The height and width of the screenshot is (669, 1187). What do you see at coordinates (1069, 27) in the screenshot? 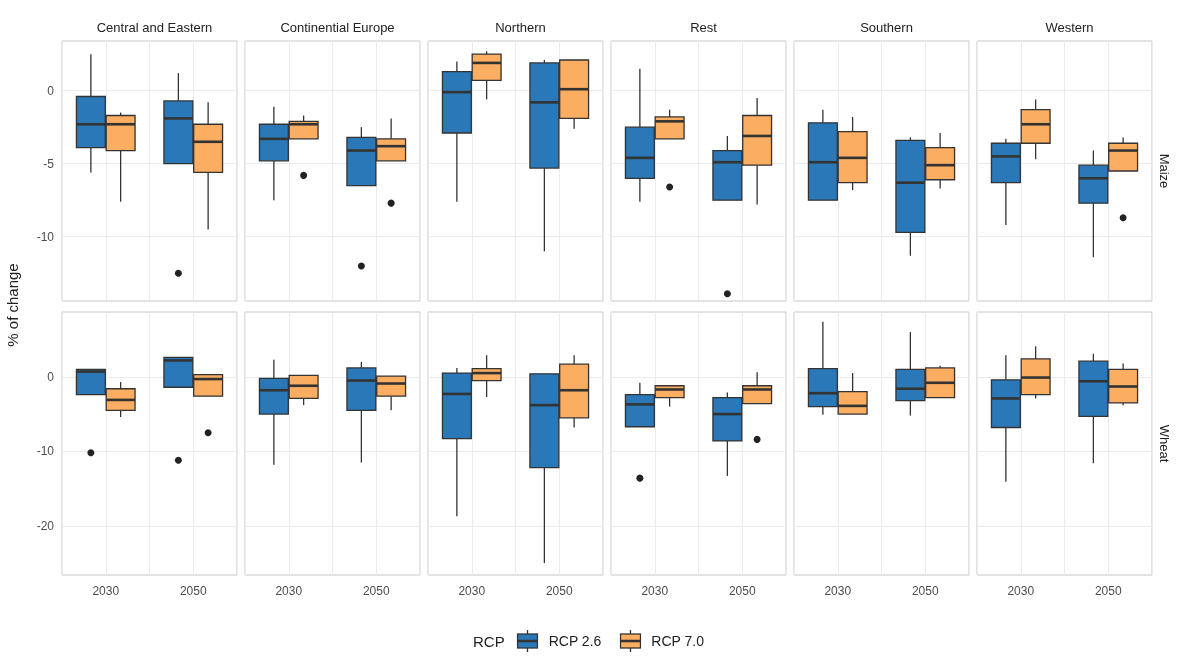
I see `chart-title: Western` at bounding box center [1069, 27].